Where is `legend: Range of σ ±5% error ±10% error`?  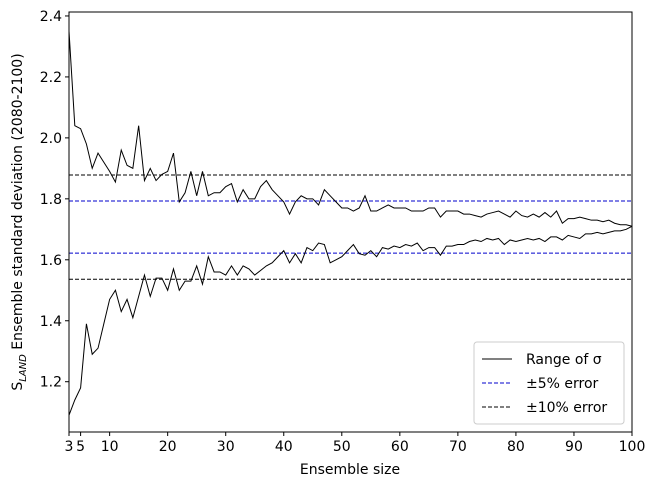 legend: Range of σ ±5% error ±10% error is located at coordinates (549, 383).